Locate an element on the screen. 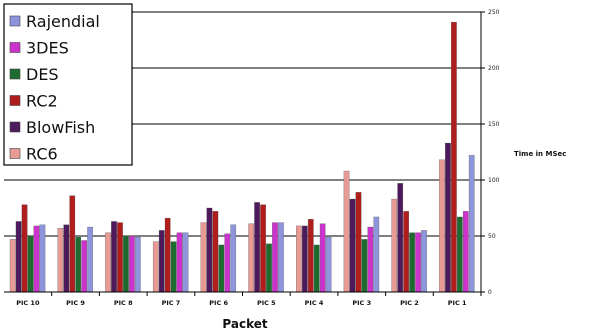 This screenshot has height=332, width=589. y-tick-label-50: 50 is located at coordinates (492, 236).